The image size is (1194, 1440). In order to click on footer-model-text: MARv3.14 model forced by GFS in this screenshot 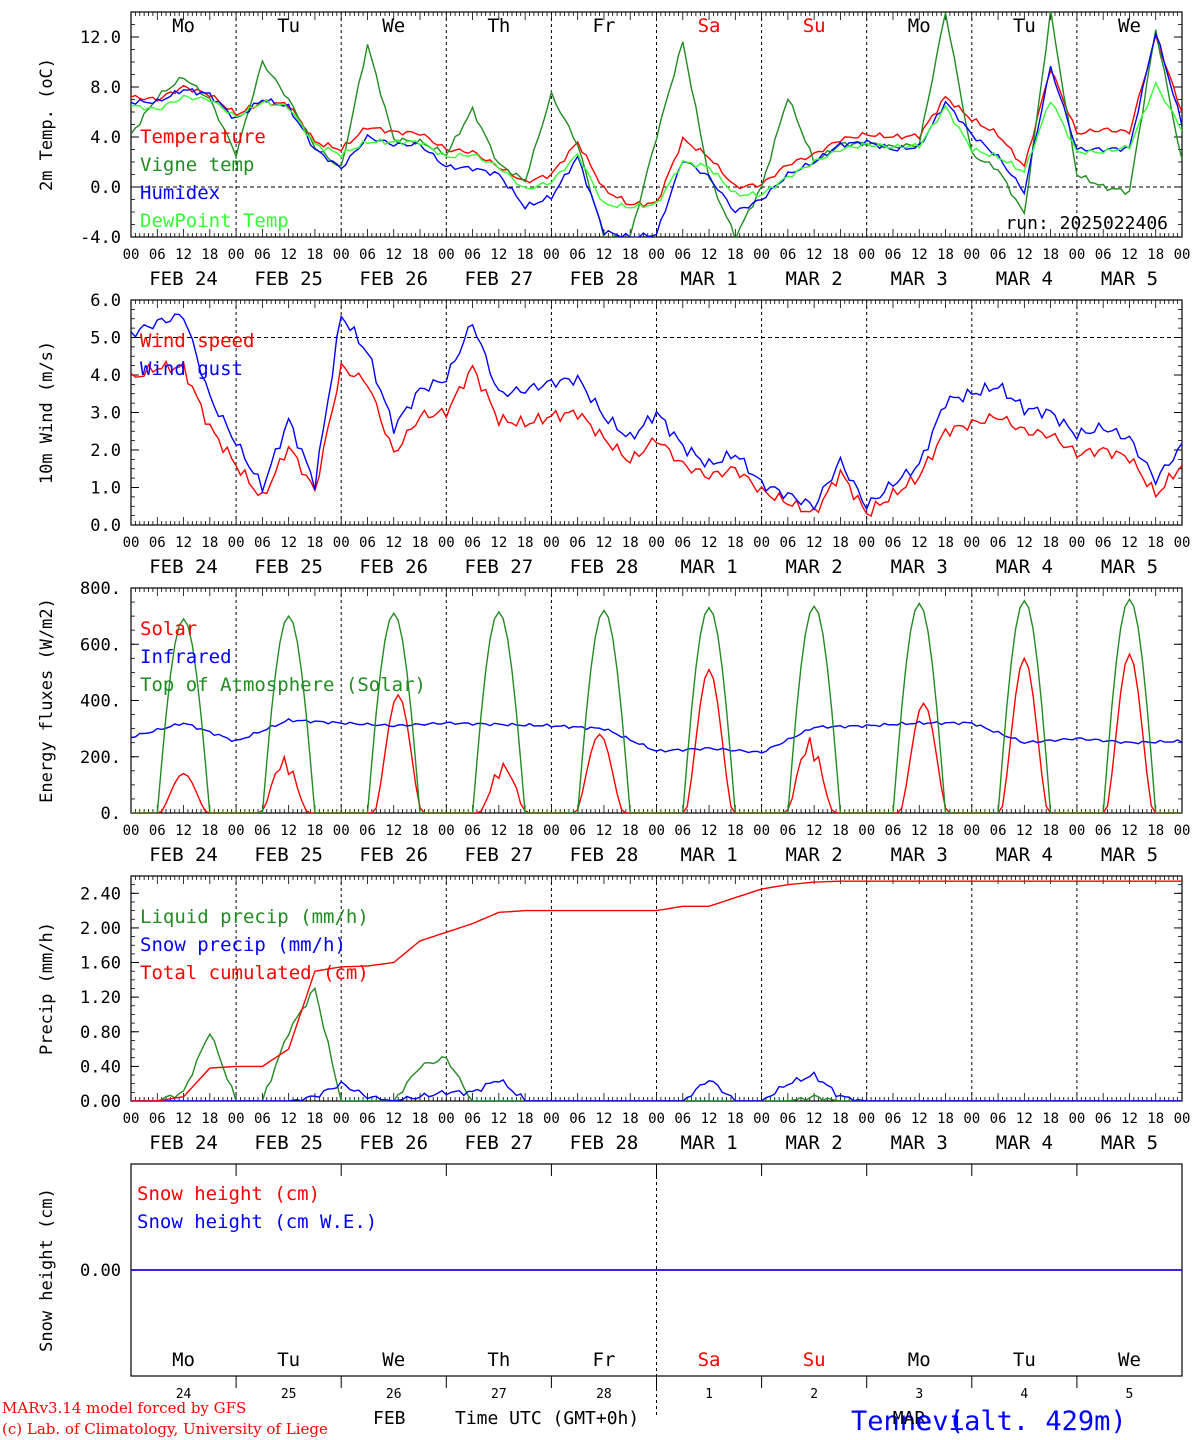, I will do `click(124, 1408)`.